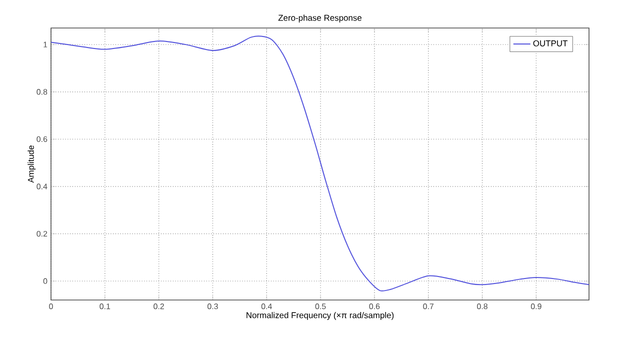 The height and width of the screenshot is (348, 626). What do you see at coordinates (320, 18) in the screenshot?
I see `chart-title: Zero-phase Response` at bounding box center [320, 18].